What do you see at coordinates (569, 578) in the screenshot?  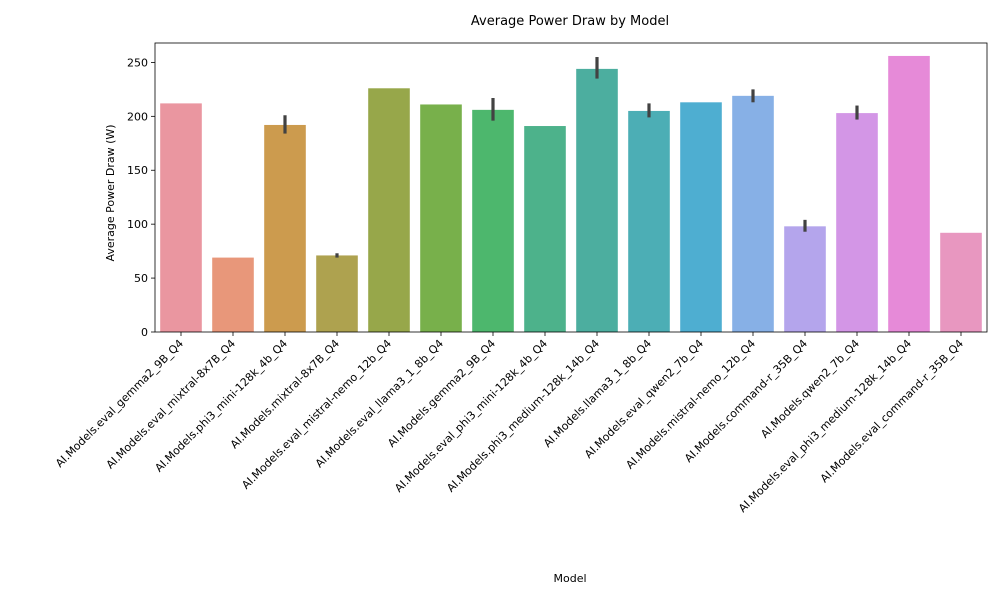 I see `x-axis-label: Model` at bounding box center [569, 578].